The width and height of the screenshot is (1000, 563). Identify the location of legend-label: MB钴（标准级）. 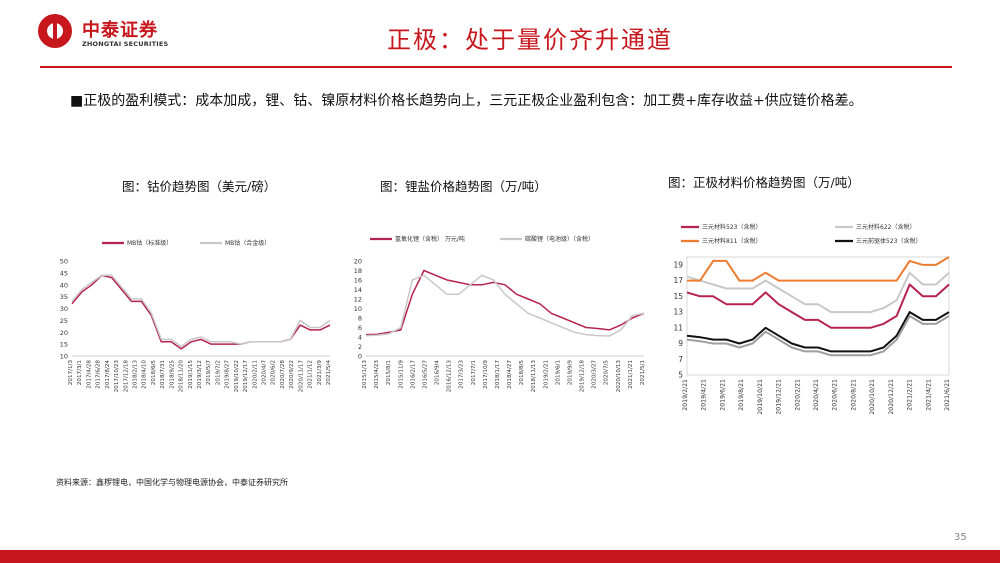
(149, 243).